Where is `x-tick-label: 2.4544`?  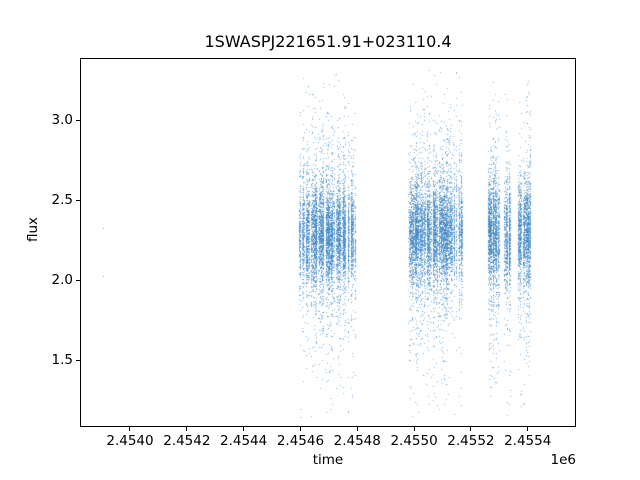
x-tick-label: 2.4544 is located at coordinates (244, 441).